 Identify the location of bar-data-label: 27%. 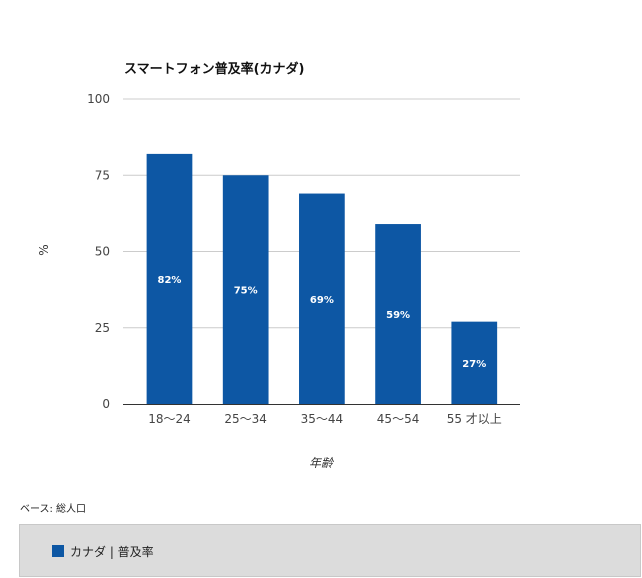
(474, 364).